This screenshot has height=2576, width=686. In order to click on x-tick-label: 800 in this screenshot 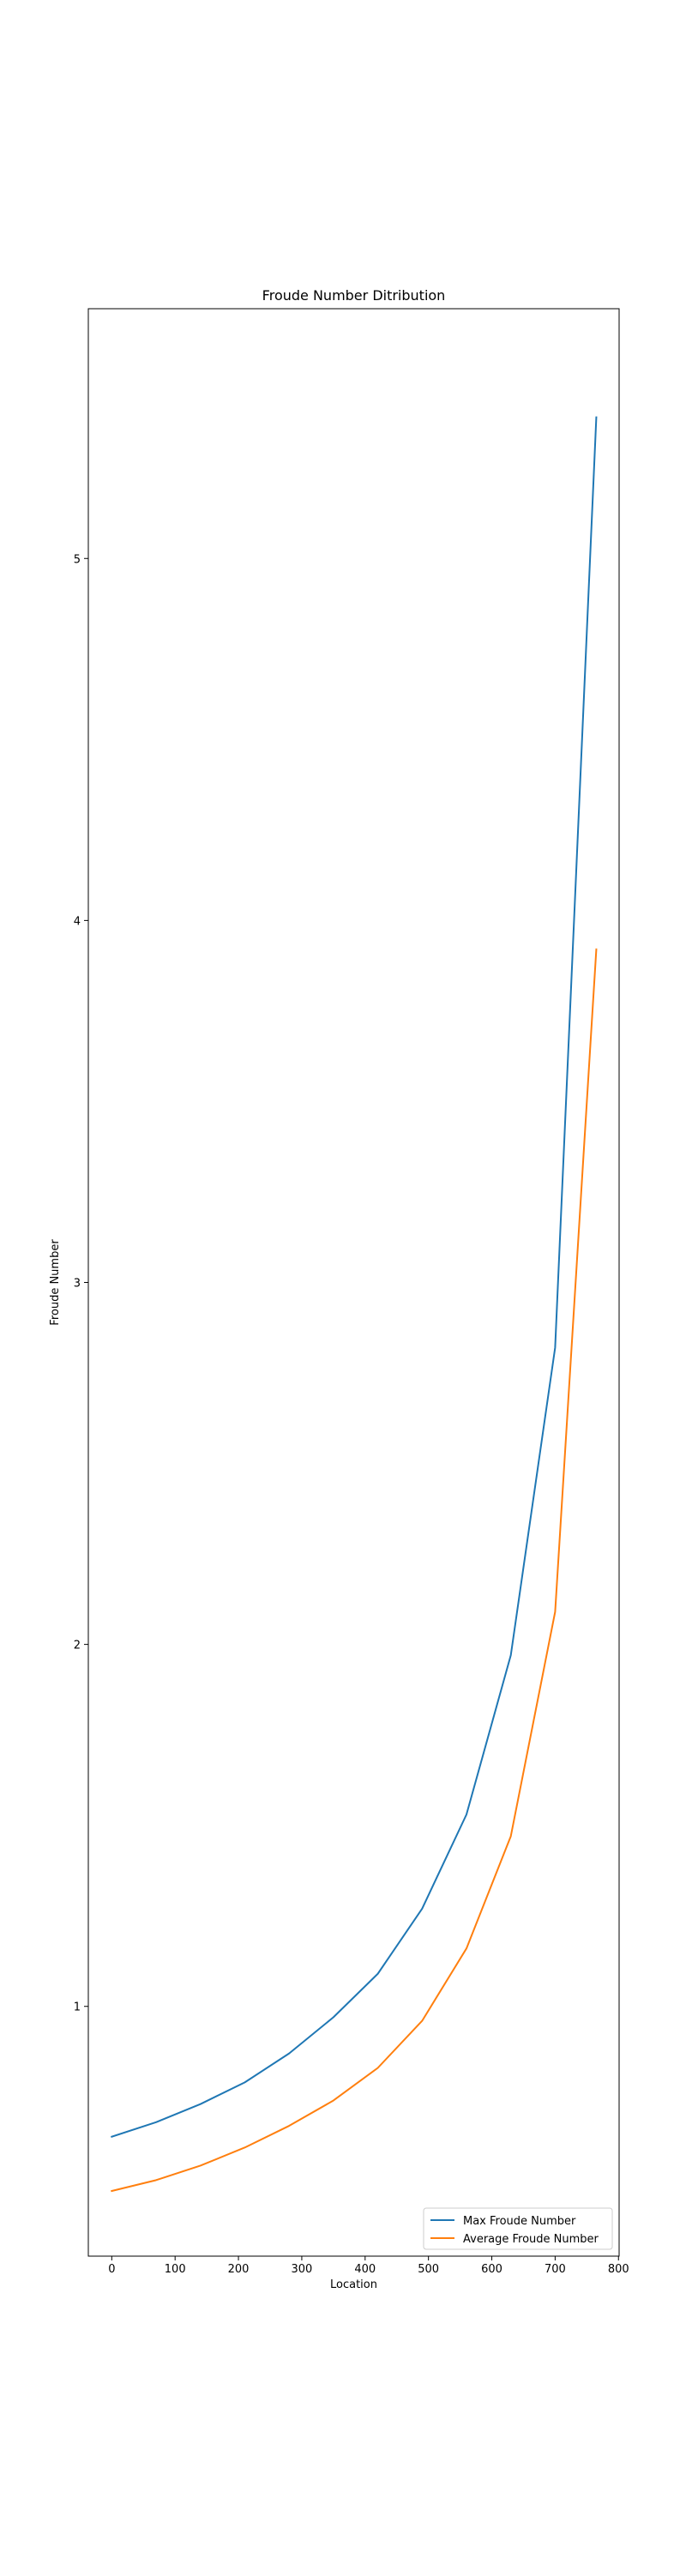, I will do `click(618, 2269)`.